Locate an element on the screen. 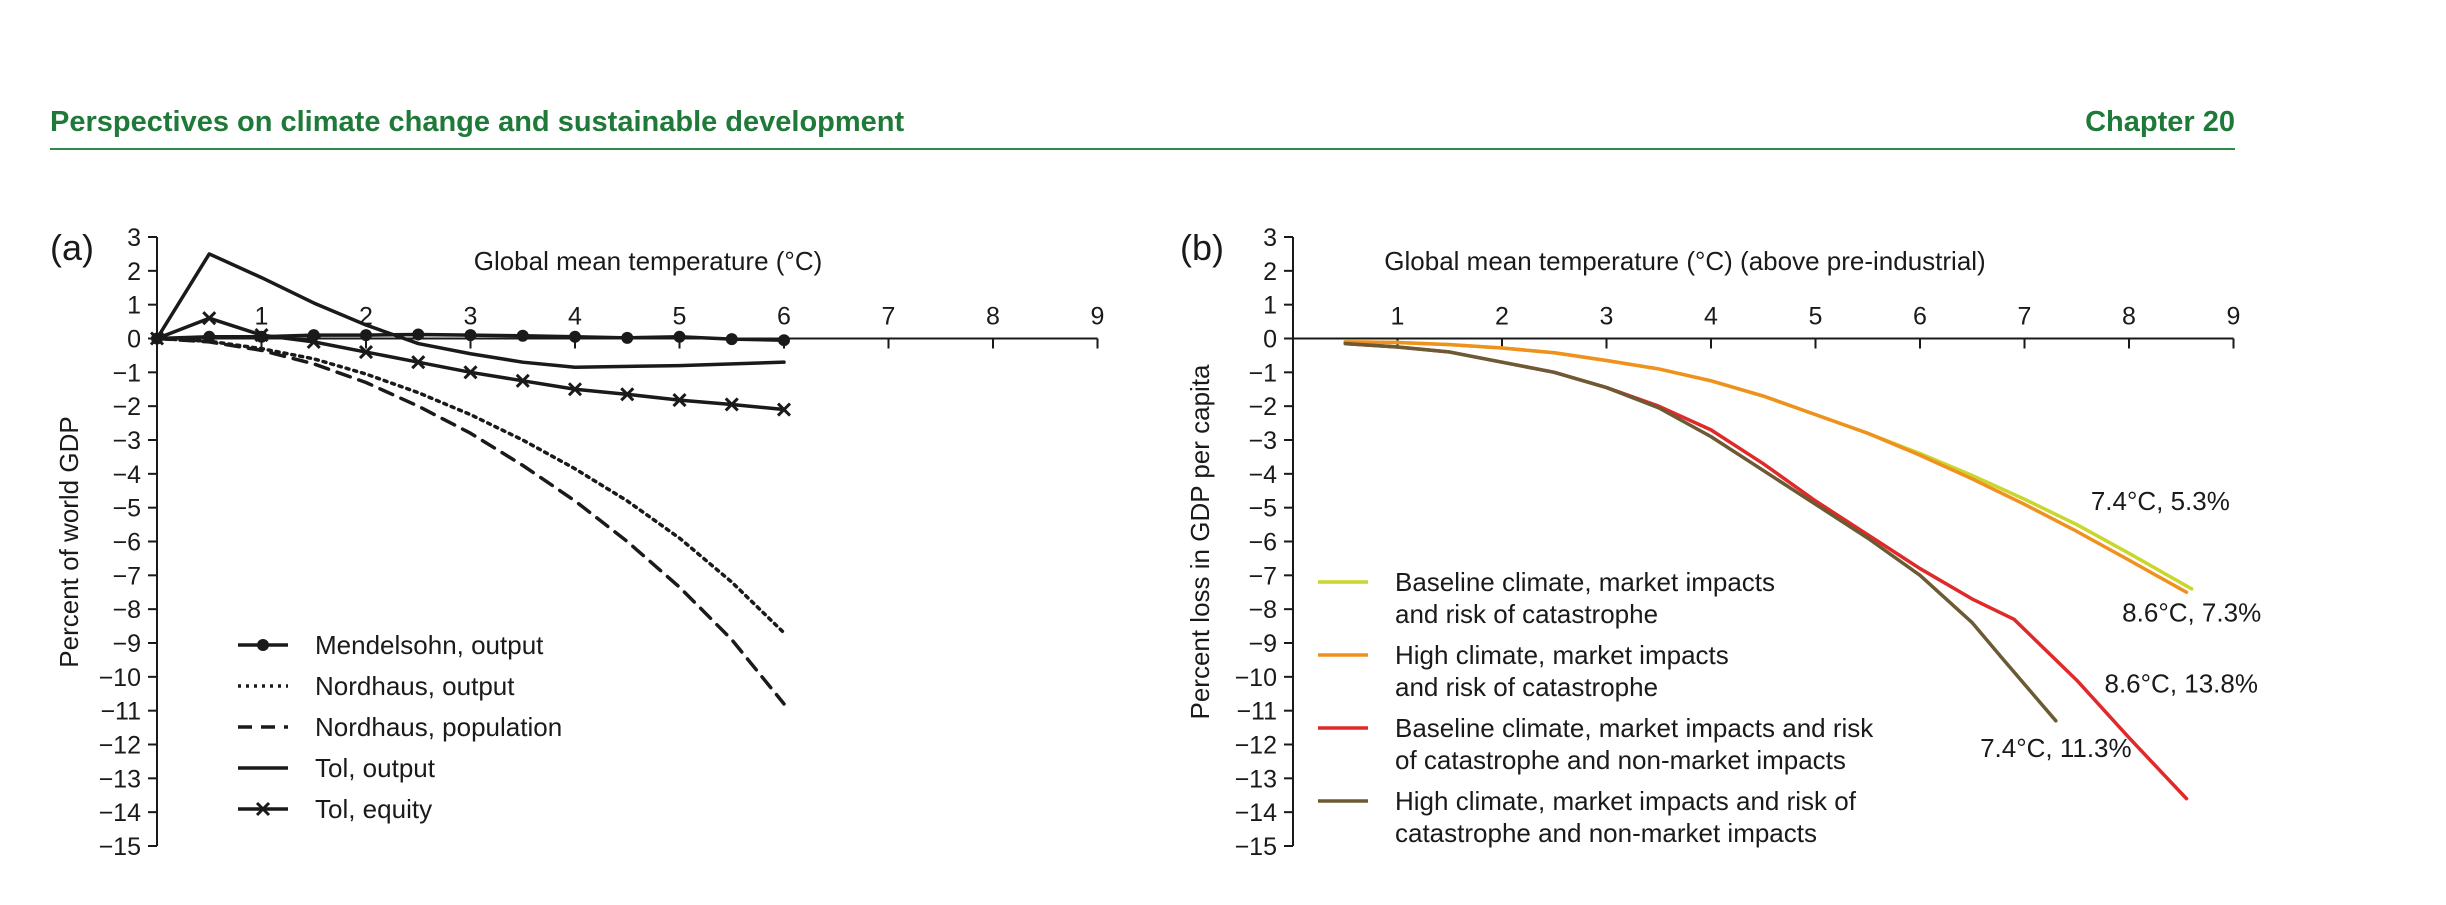 The width and height of the screenshot is (2446, 905). y-tick-label: −12 is located at coordinates (1256, 746).